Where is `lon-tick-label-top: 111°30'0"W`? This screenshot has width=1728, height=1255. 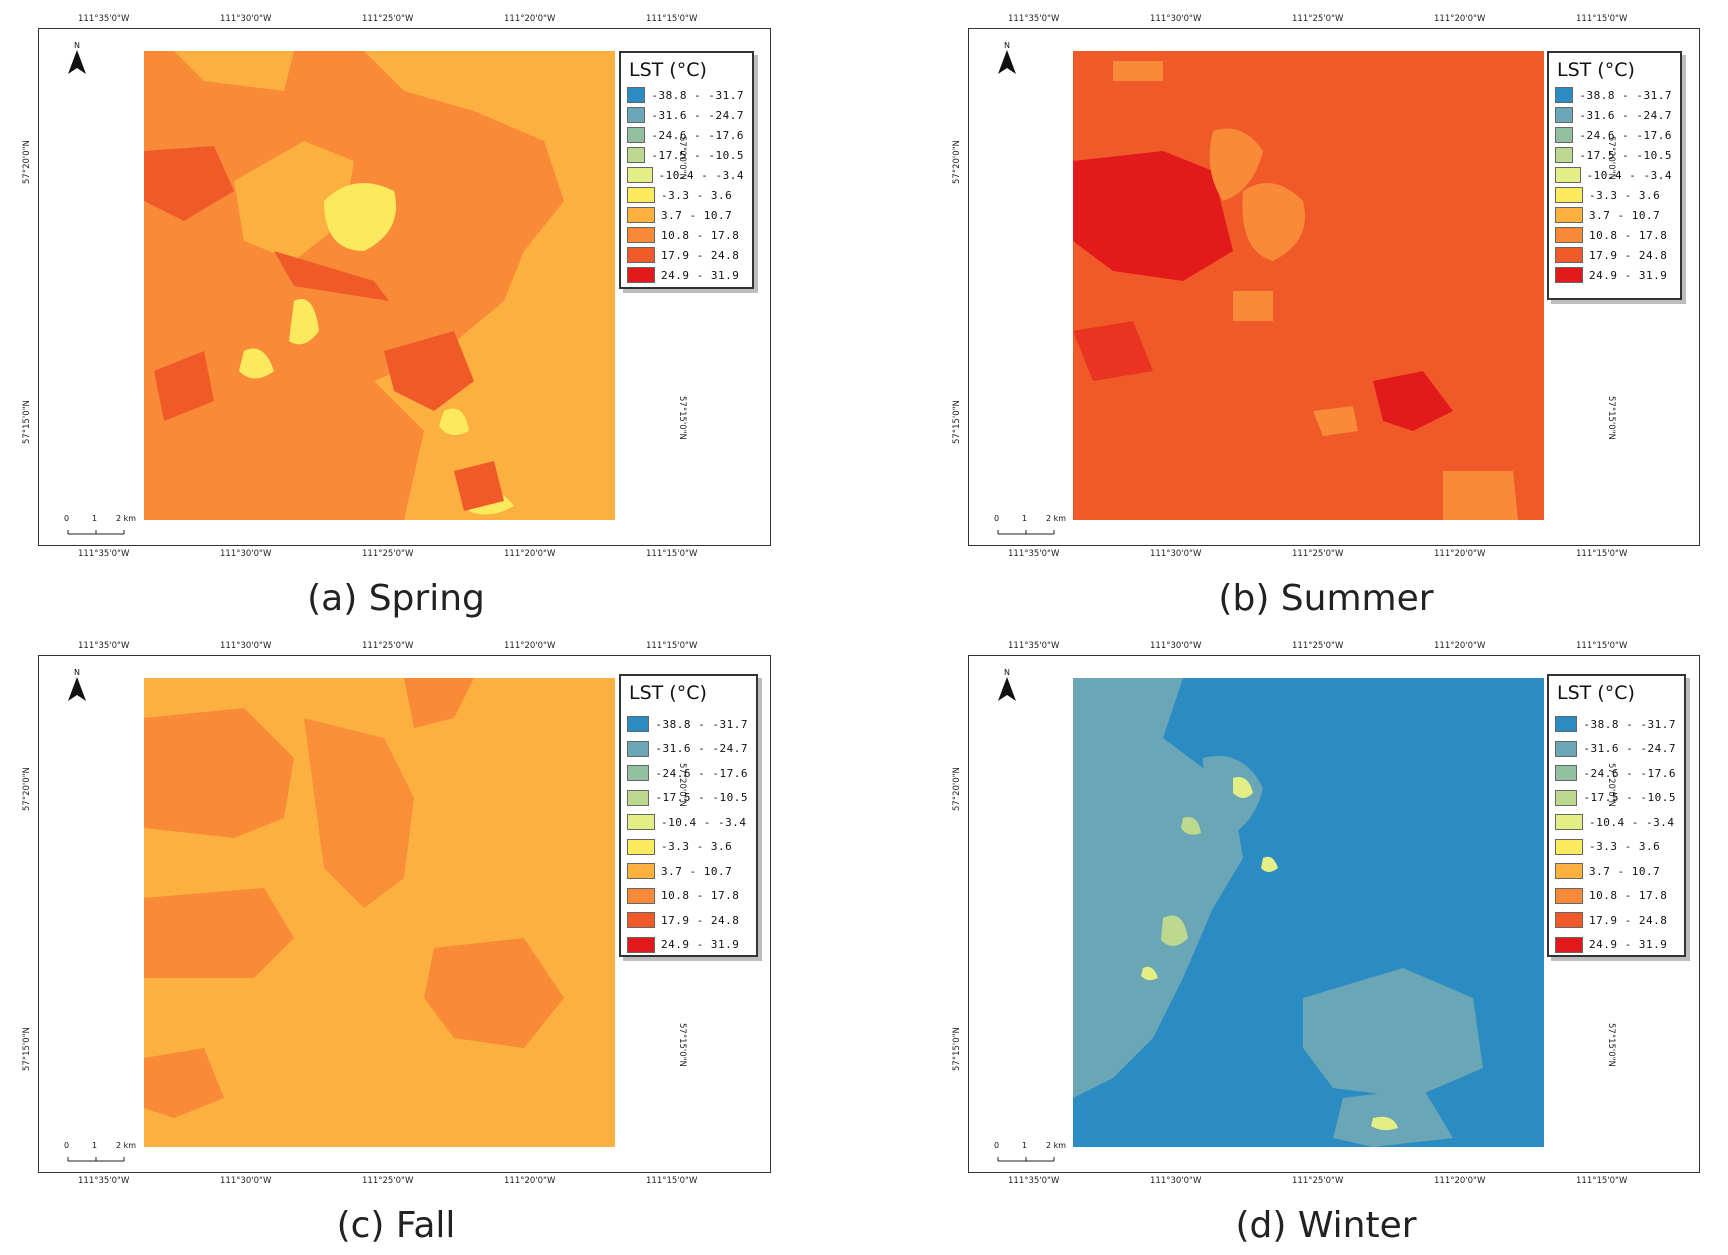
lon-tick-label-top: 111°30'0"W is located at coordinates (246, 19).